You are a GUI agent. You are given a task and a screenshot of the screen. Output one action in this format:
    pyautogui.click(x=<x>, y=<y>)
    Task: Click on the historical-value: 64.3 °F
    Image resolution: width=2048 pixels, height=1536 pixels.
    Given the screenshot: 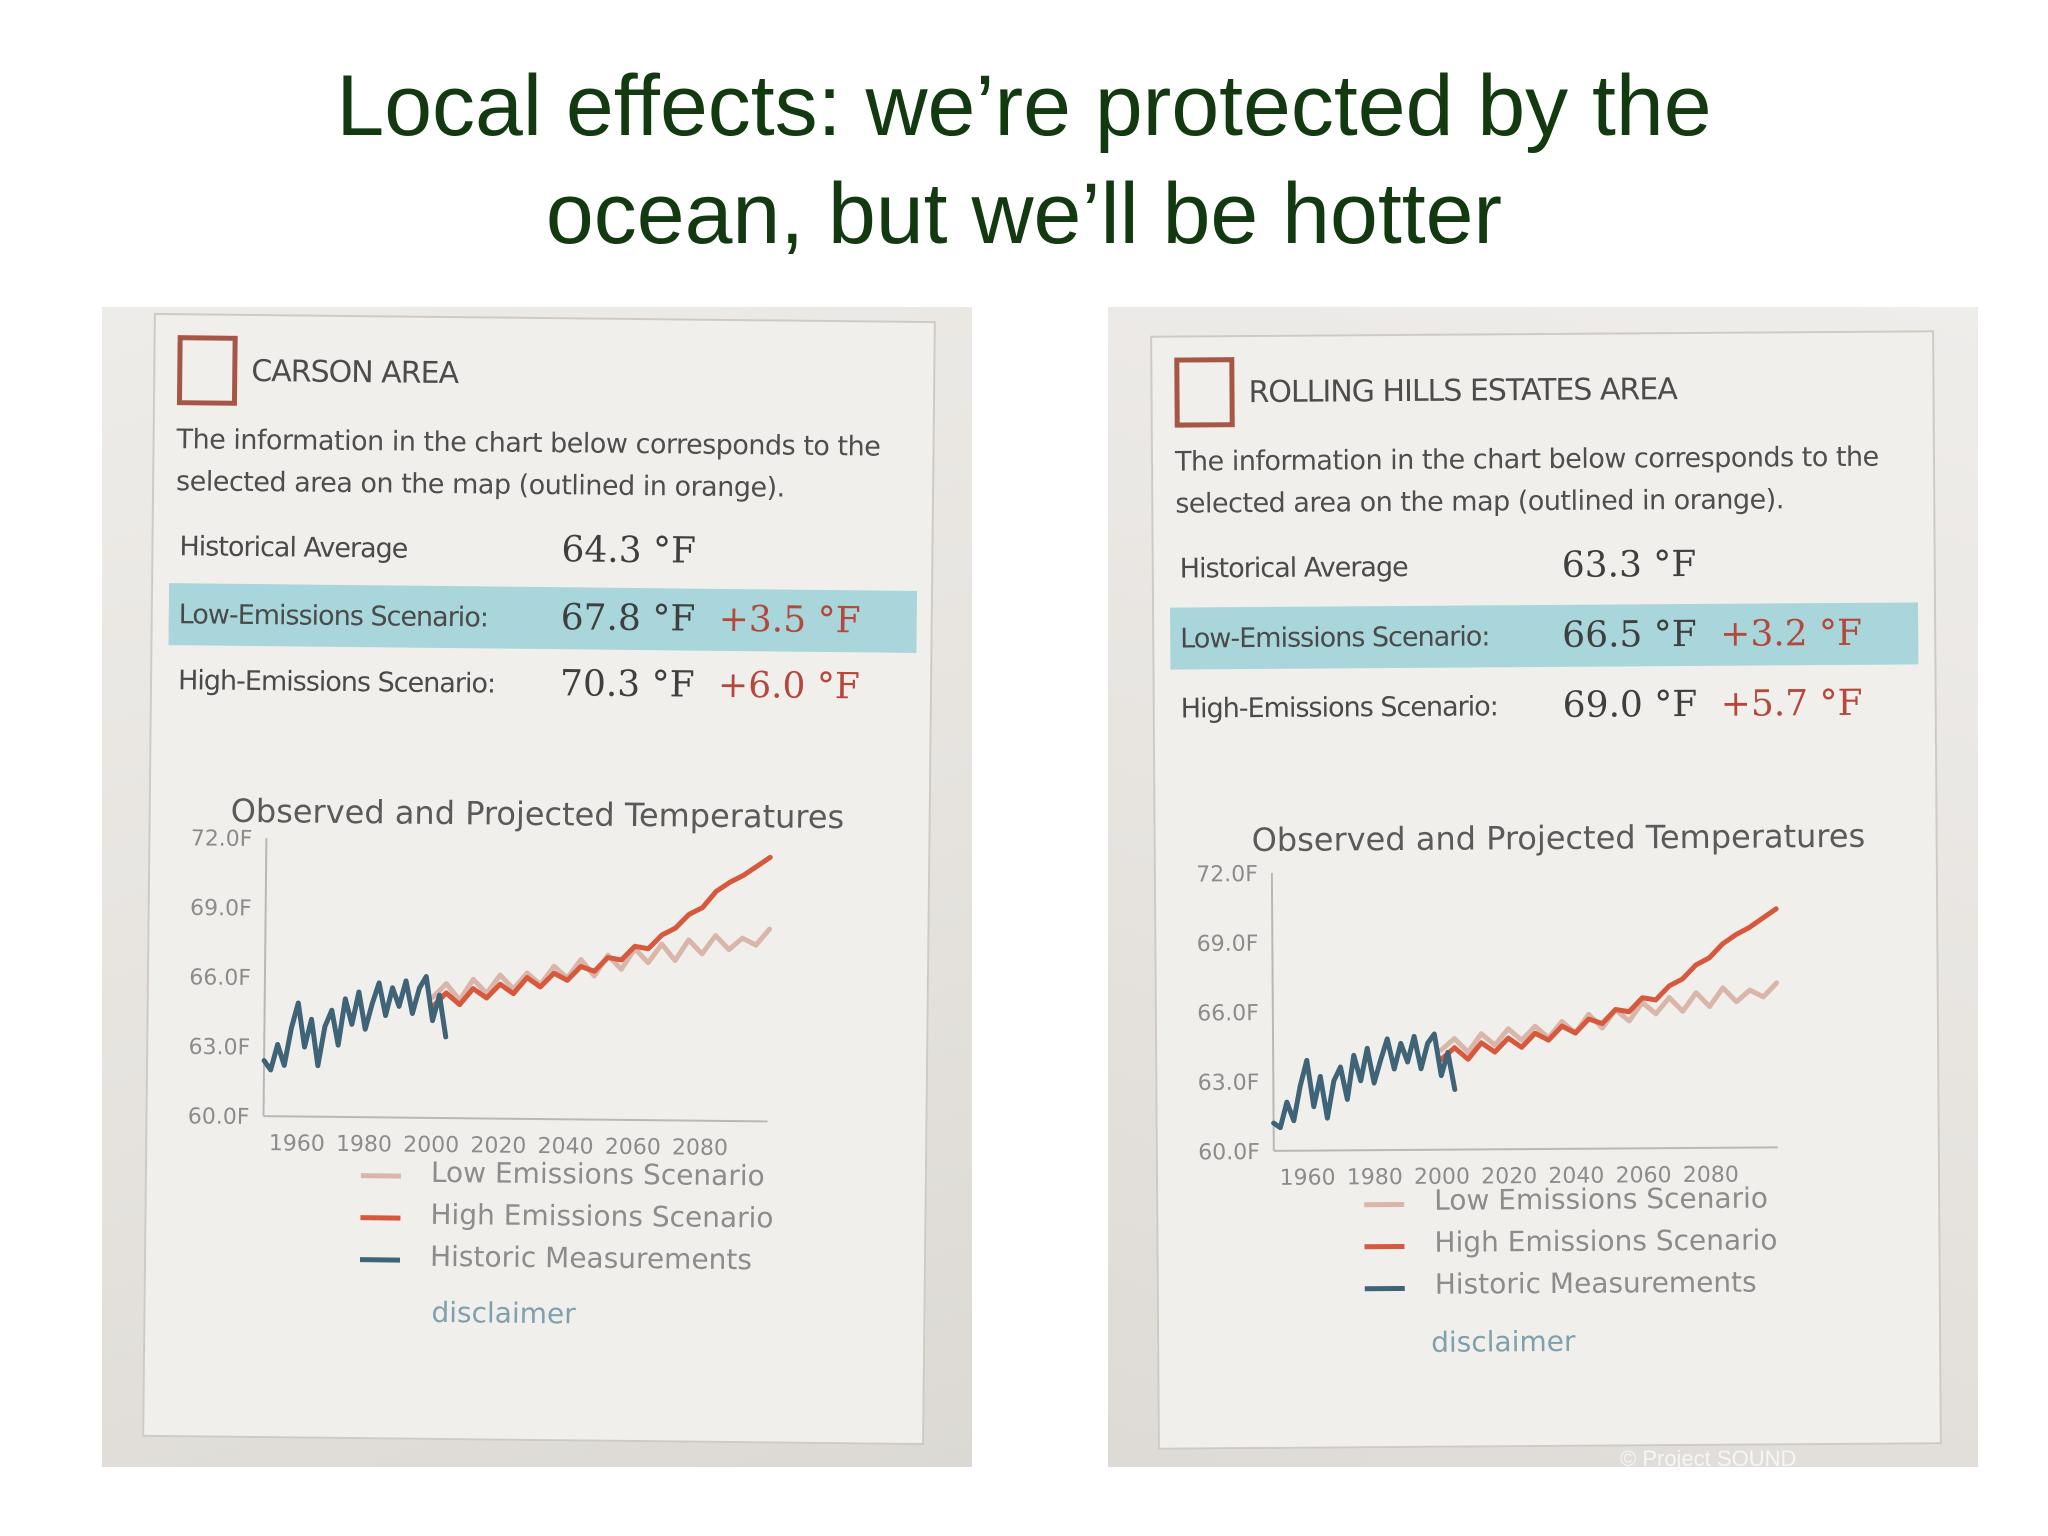 What is the action you would take?
    pyautogui.click(x=629, y=550)
    